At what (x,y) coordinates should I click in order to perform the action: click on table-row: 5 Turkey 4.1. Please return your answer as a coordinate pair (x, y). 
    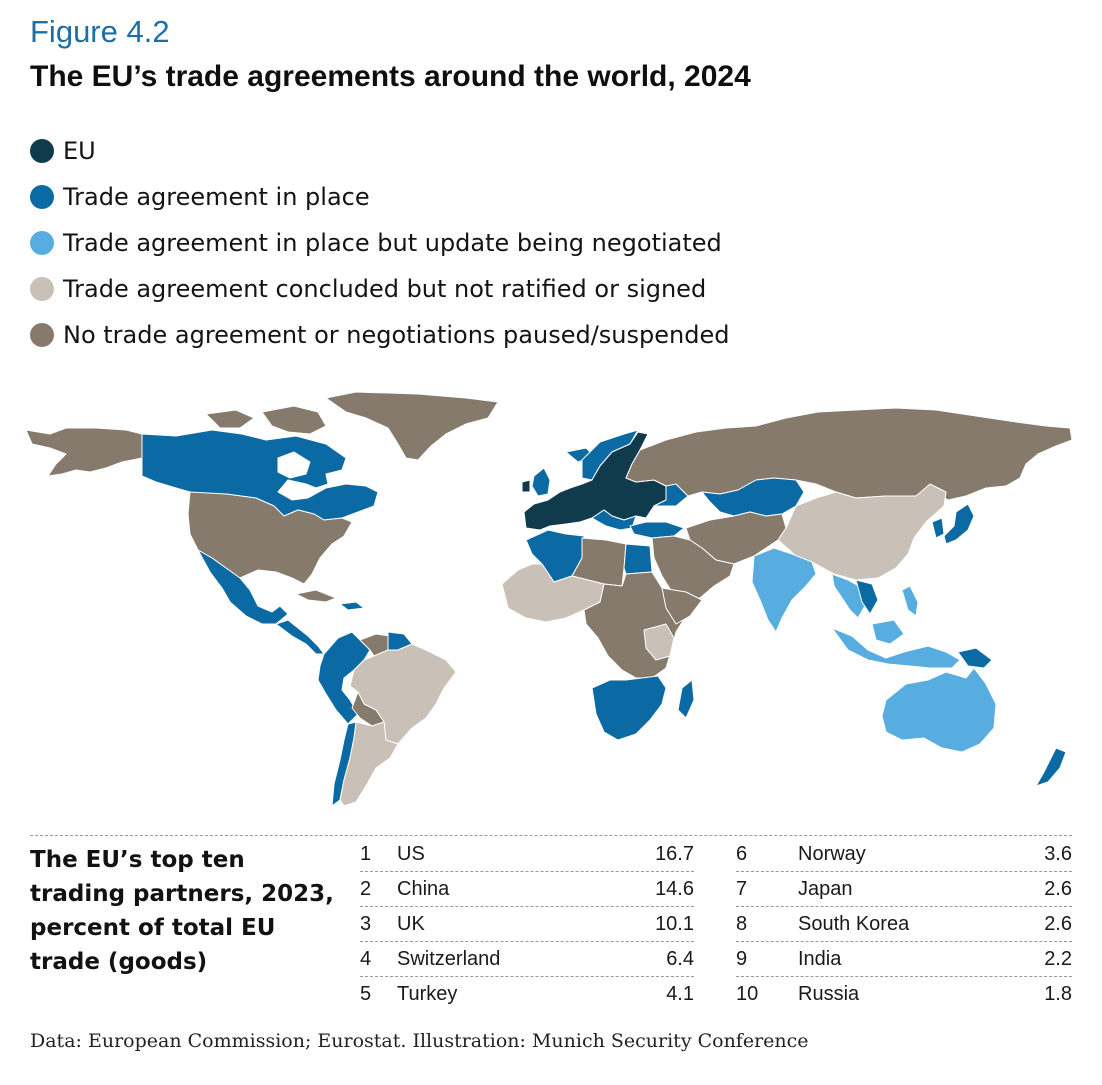
    Looking at the image, I should click on (527, 994).